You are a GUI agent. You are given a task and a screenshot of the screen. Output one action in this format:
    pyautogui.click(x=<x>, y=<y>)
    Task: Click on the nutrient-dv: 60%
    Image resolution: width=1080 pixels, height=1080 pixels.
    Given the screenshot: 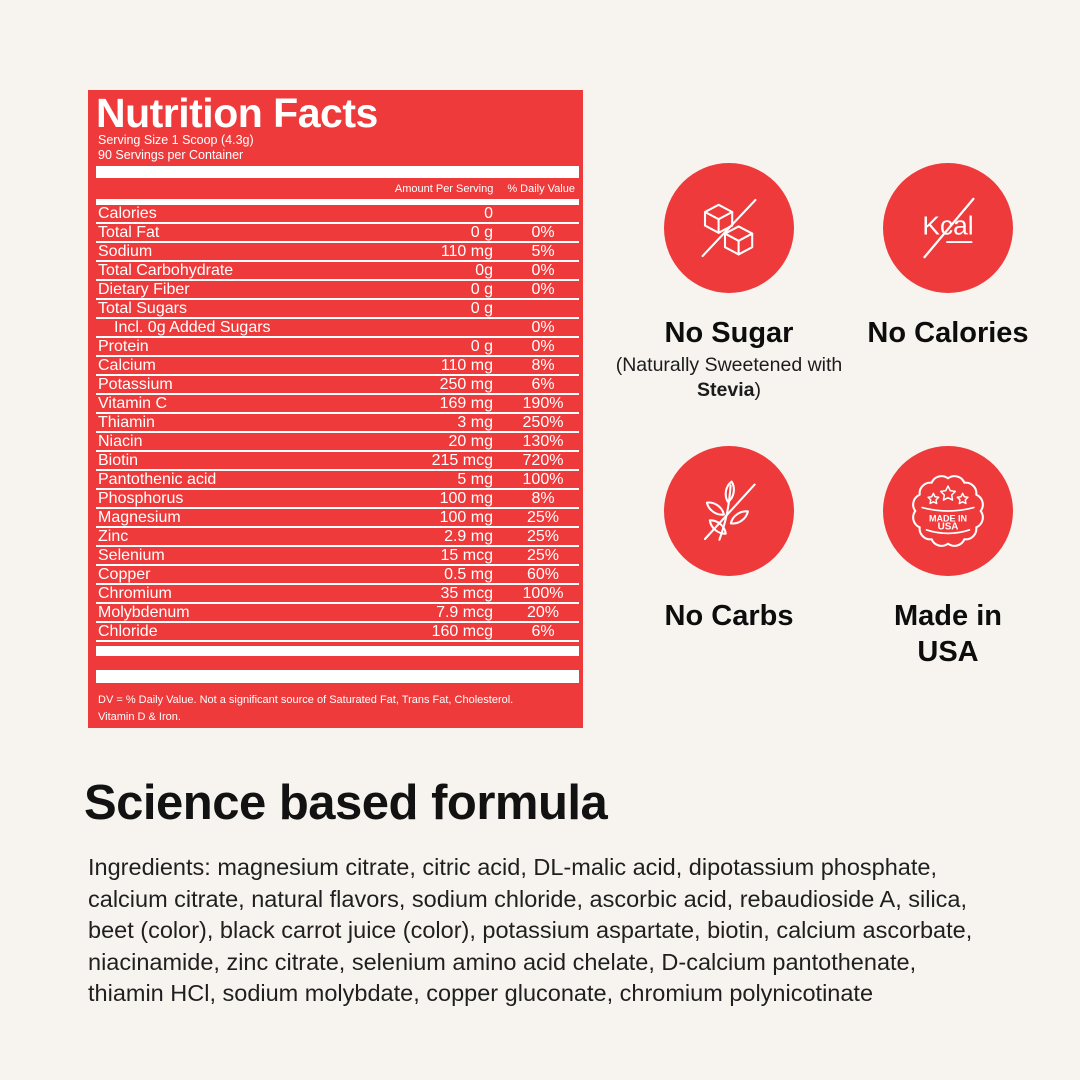 What is the action you would take?
    pyautogui.click(x=543, y=574)
    